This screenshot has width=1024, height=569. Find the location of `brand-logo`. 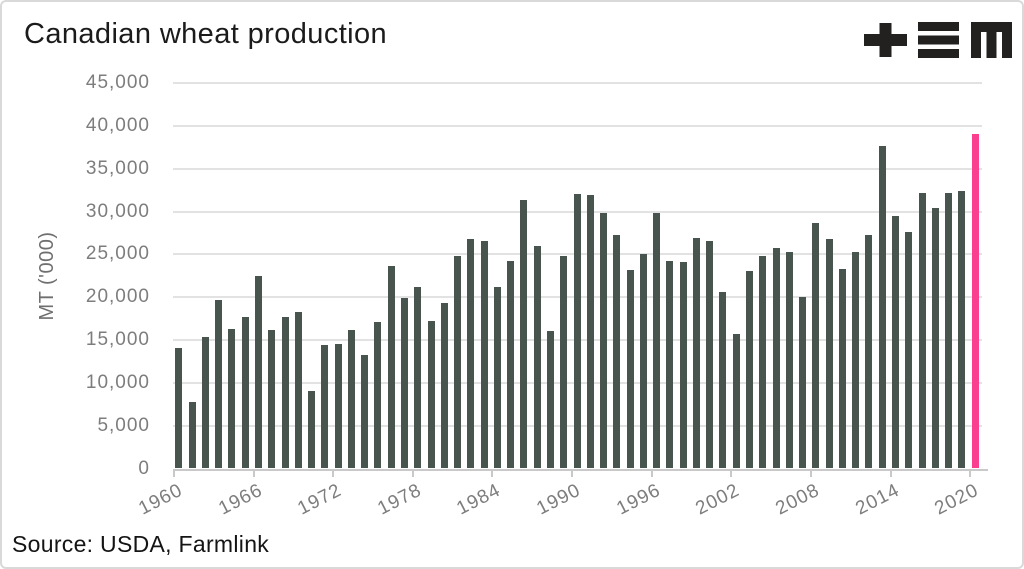

brand-logo is located at coordinates (938, 40).